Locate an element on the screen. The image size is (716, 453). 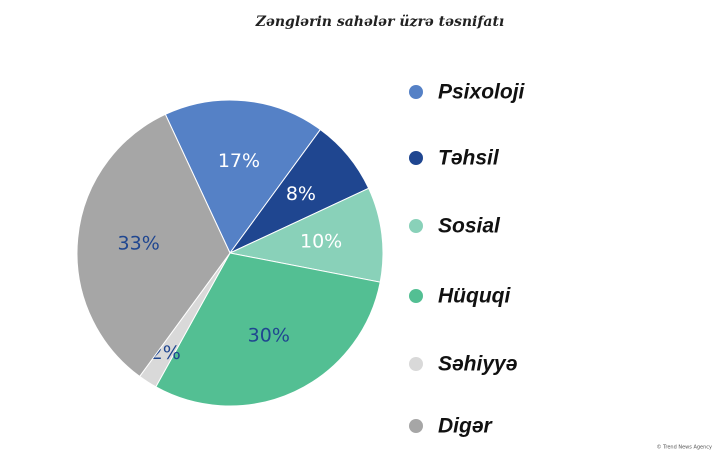
value-label: 33% is located at coordinates (139, 244).